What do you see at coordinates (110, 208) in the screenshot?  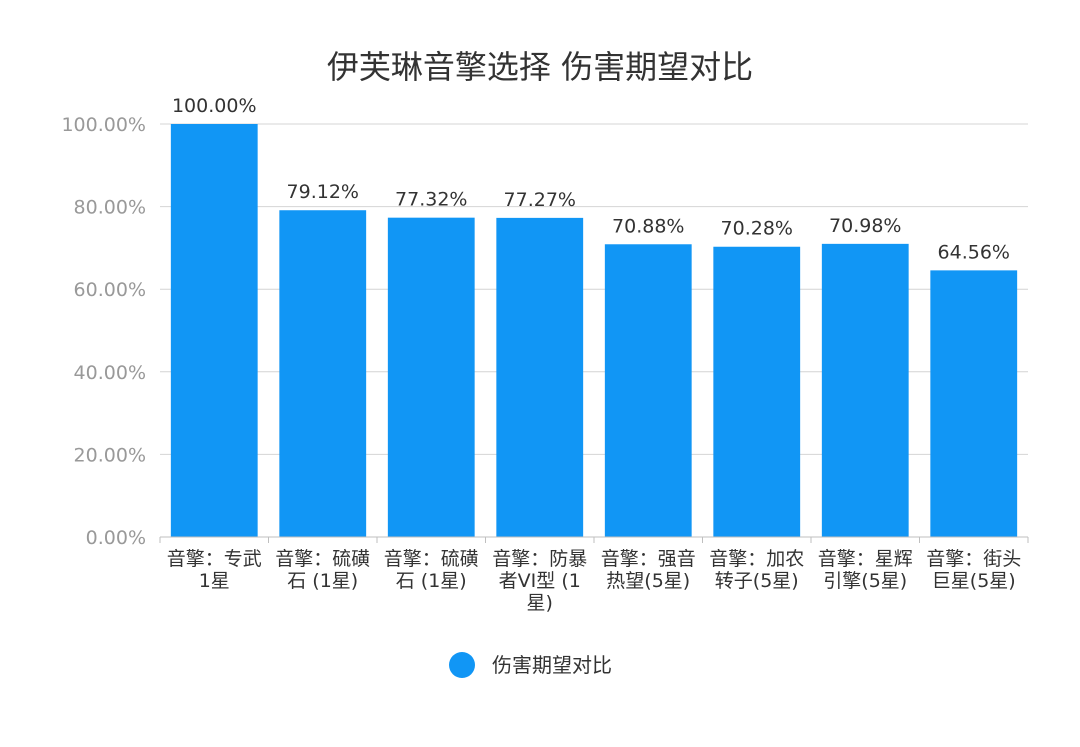 I see `y-tick-label: 80.00%` at bounding box center [110, 208].